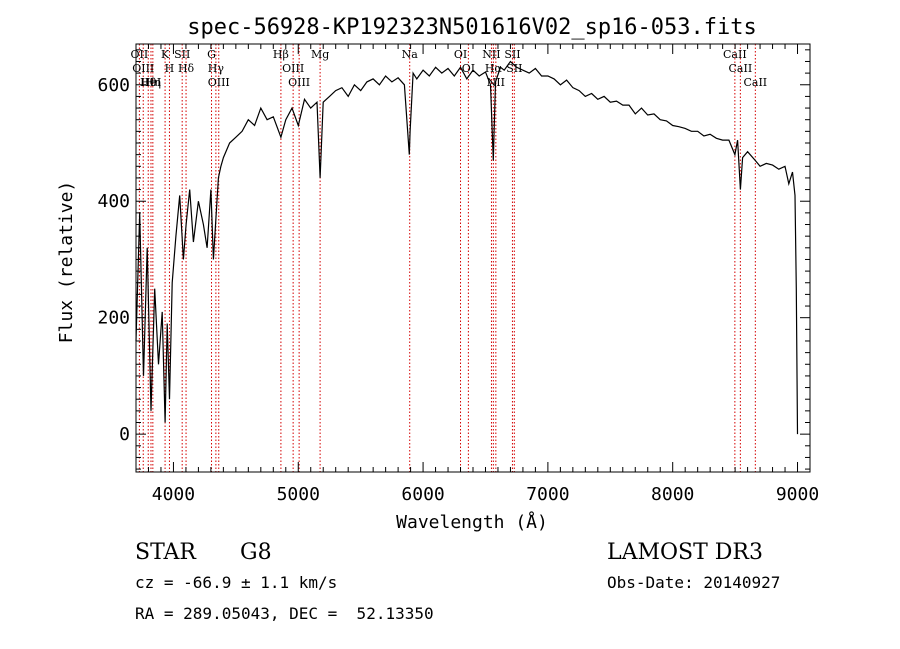 Image resolution: width=900 pixels, height=649 pixels. What do you see at coordinates (211, 54) in the screenshot?
I see `spectral-line-label: G` at bounding box center [211, 54].